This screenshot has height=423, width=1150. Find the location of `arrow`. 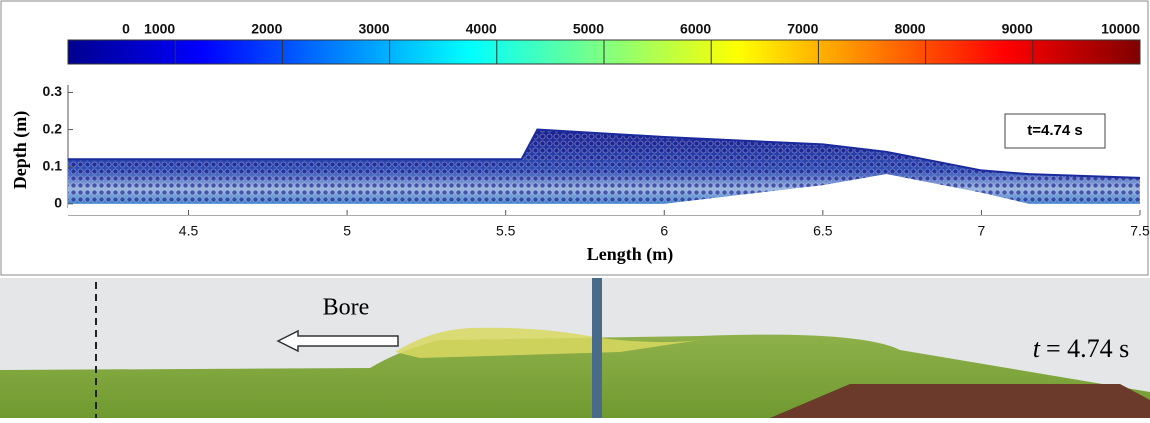

arrow is located at coordinates (337, 341).